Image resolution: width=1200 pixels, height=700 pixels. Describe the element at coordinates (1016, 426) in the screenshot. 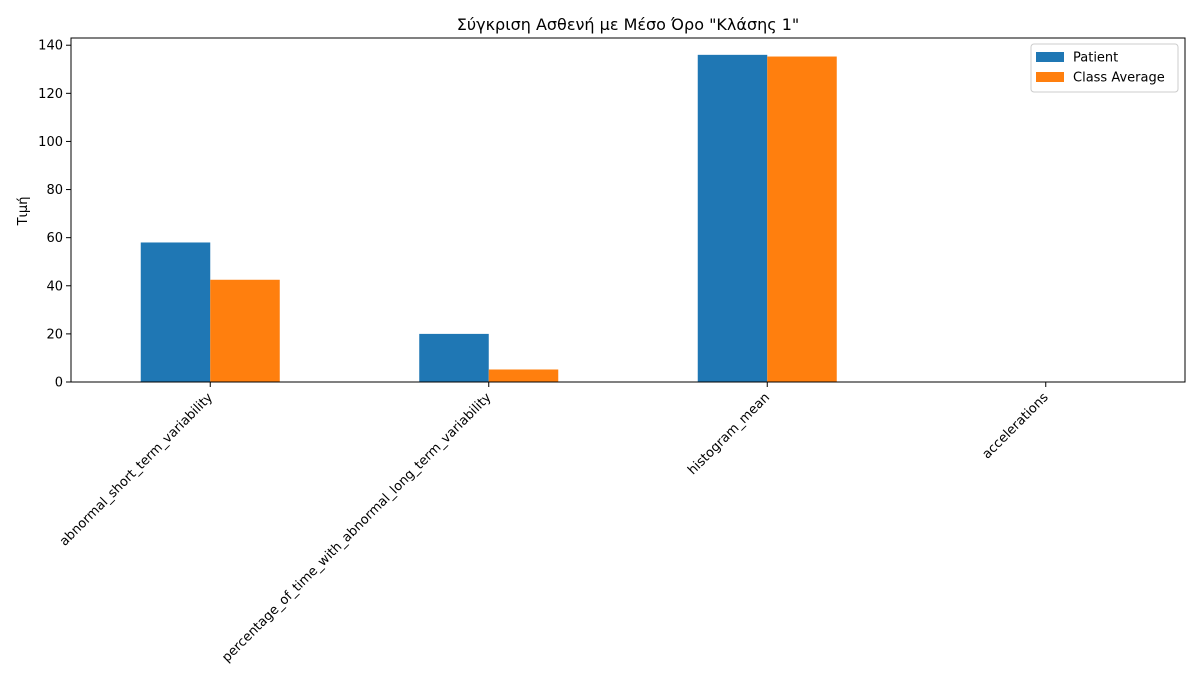

I see `x-tick-label: accelerations` at that location.